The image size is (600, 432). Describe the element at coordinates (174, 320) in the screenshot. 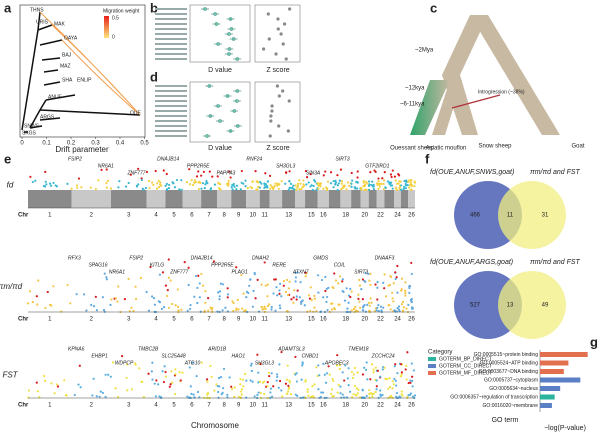

I see `chr-tick-label: 5` at that location.